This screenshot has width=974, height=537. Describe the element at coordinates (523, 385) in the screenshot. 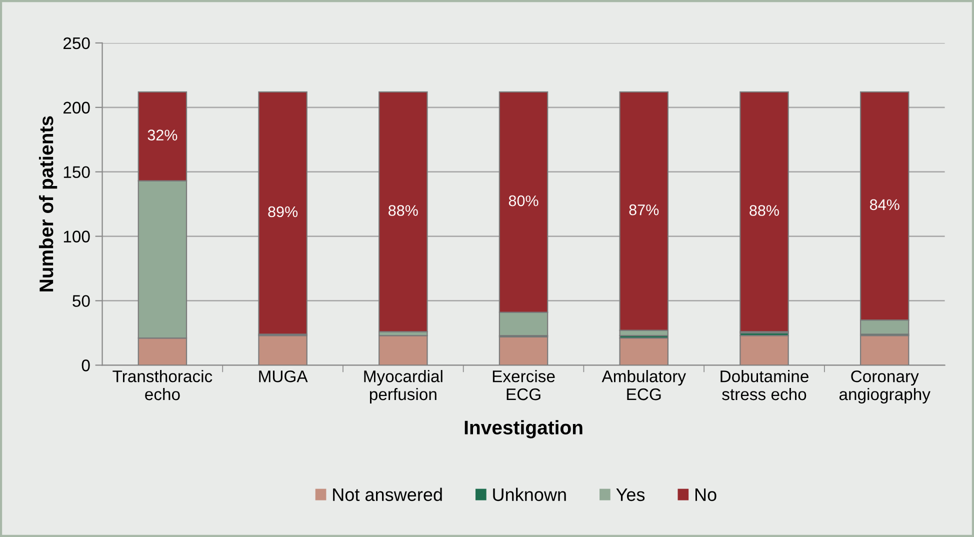

I see `x-tick-label: Exercise ECG` at that location.